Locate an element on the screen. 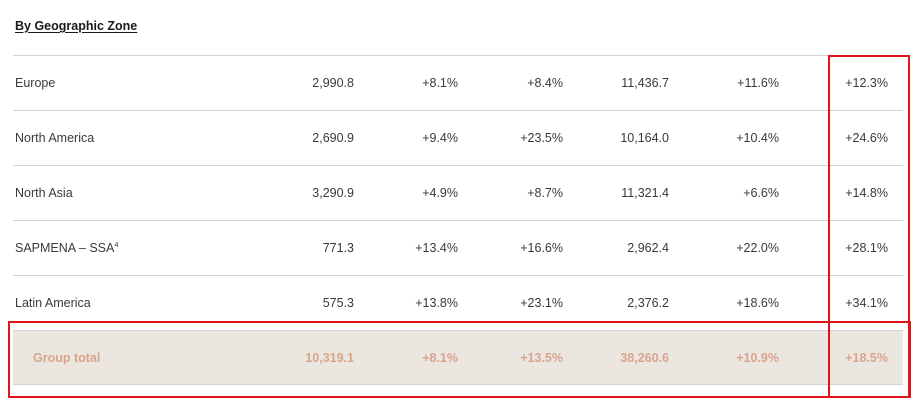  row-label: North Asia is located at coordinates (44, 193).